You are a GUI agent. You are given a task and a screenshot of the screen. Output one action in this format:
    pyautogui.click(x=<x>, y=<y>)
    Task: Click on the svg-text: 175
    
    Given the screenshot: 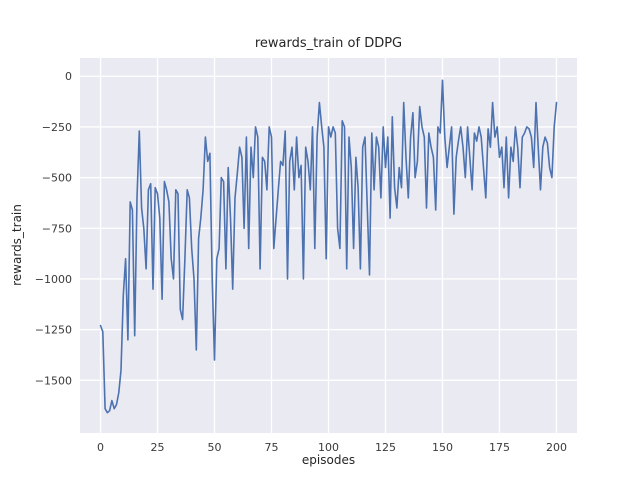 What is the action you would take?
    pyautogui.click(x=499, y=447)
    